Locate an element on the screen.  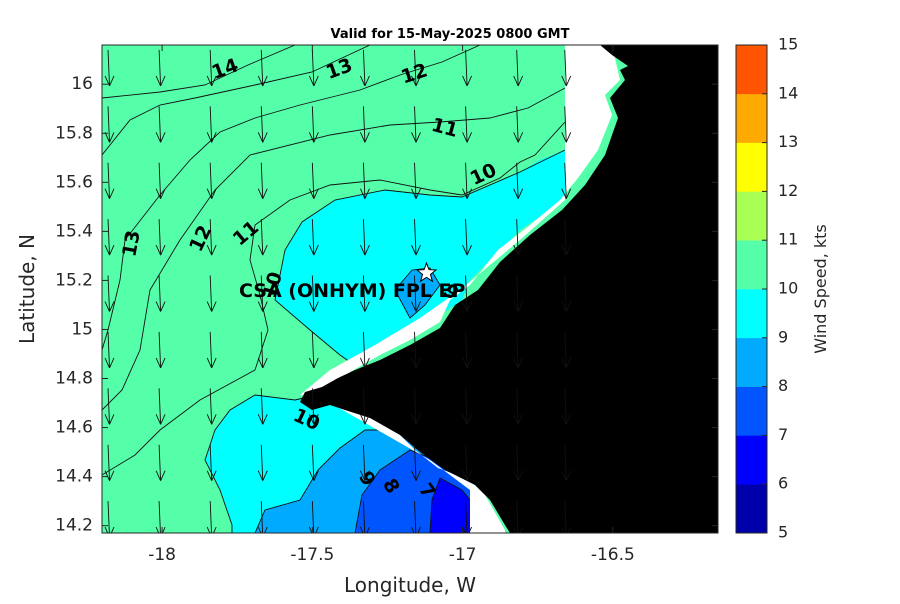
colorbar: 5 6 7 8 9 10 11 12 13 14 15 is located at coordinates (766, 288).